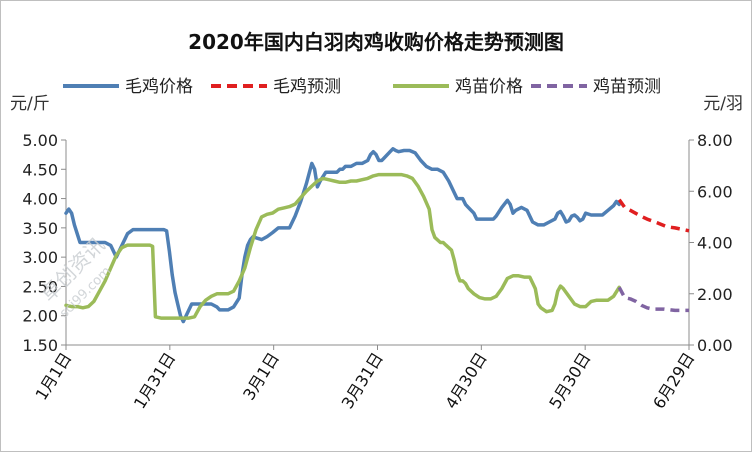 Image resolution: width=752 pixels, height=452 pixels. What do you see at coordinates (40, 140) in the screenshot?
I see `y-left-tick-label: 5.00` at bounding box center [40, 140].